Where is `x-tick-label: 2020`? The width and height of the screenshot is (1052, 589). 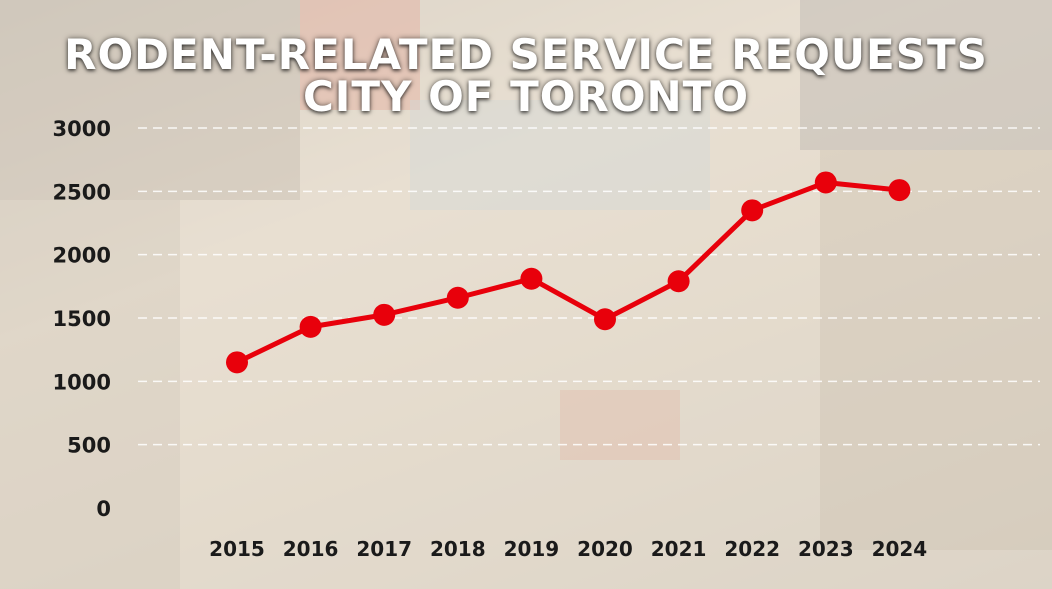
x-tick-label: 2020 is located at coordinates (605, 549).